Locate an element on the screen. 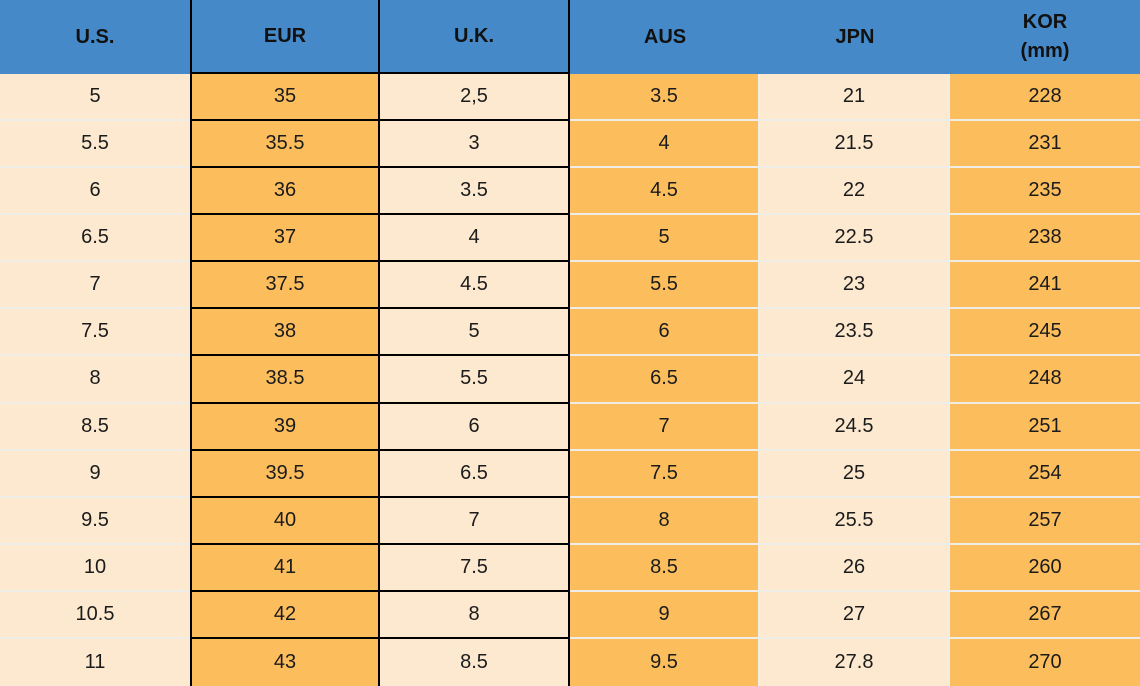 The image size is (1140, 686). column-header-label: U.K. is located at coordinates (474, 35).